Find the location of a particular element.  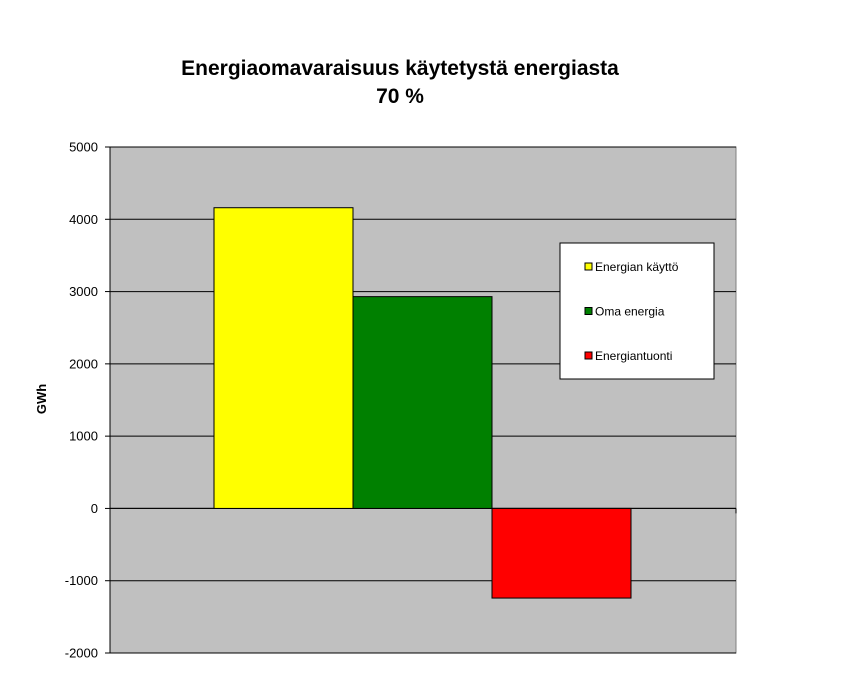

y-tick-label: 0 is located at coordinates (94, 508).